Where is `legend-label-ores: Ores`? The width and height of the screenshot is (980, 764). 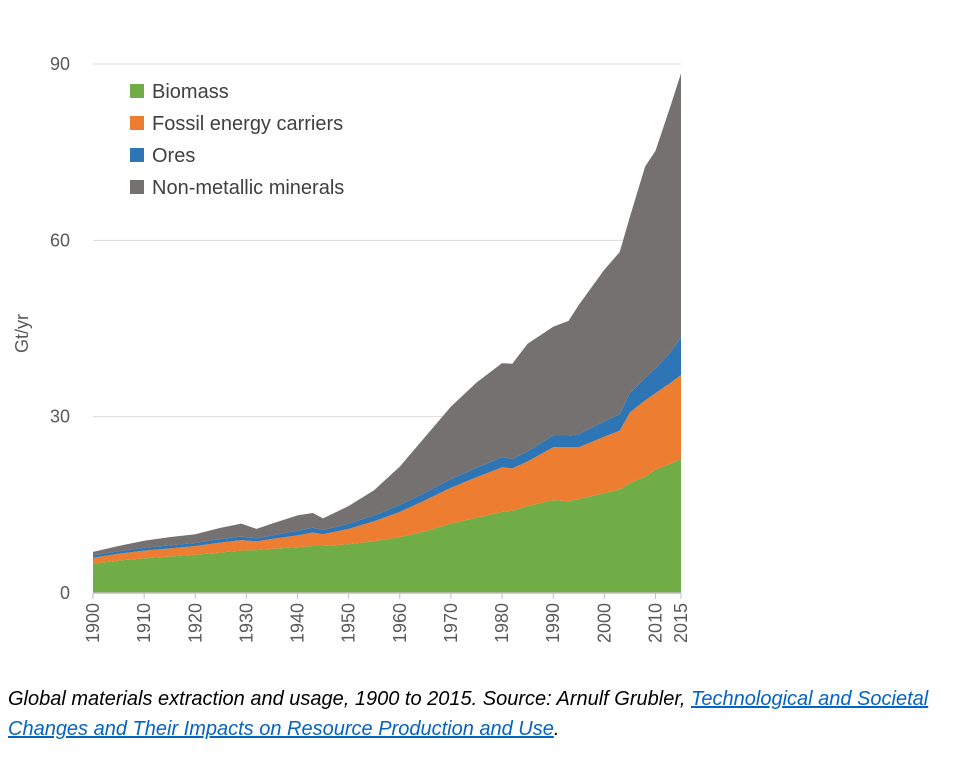 legend-label-ores: Ores is located at coordinates (173, 156).